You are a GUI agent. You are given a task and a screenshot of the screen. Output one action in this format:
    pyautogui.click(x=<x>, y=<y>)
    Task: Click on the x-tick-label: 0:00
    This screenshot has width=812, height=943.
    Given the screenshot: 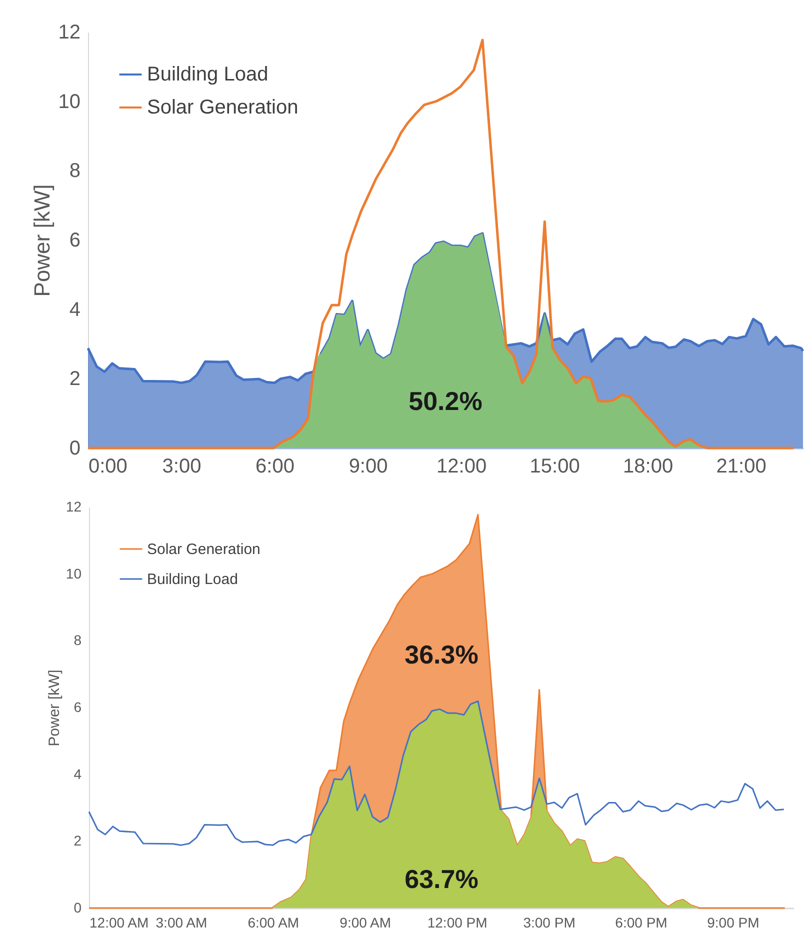 What is the action you would take?
    pyautogui.click(x=108, y=467)
    